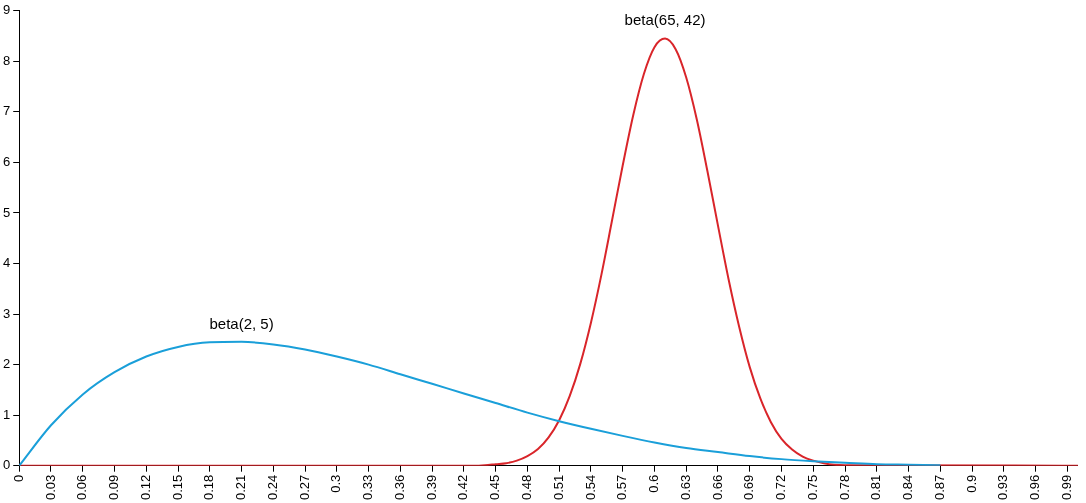 This screenshot has width=1086, height=503. I want to click on x-tick-label: 0.69, so click(749, 487).